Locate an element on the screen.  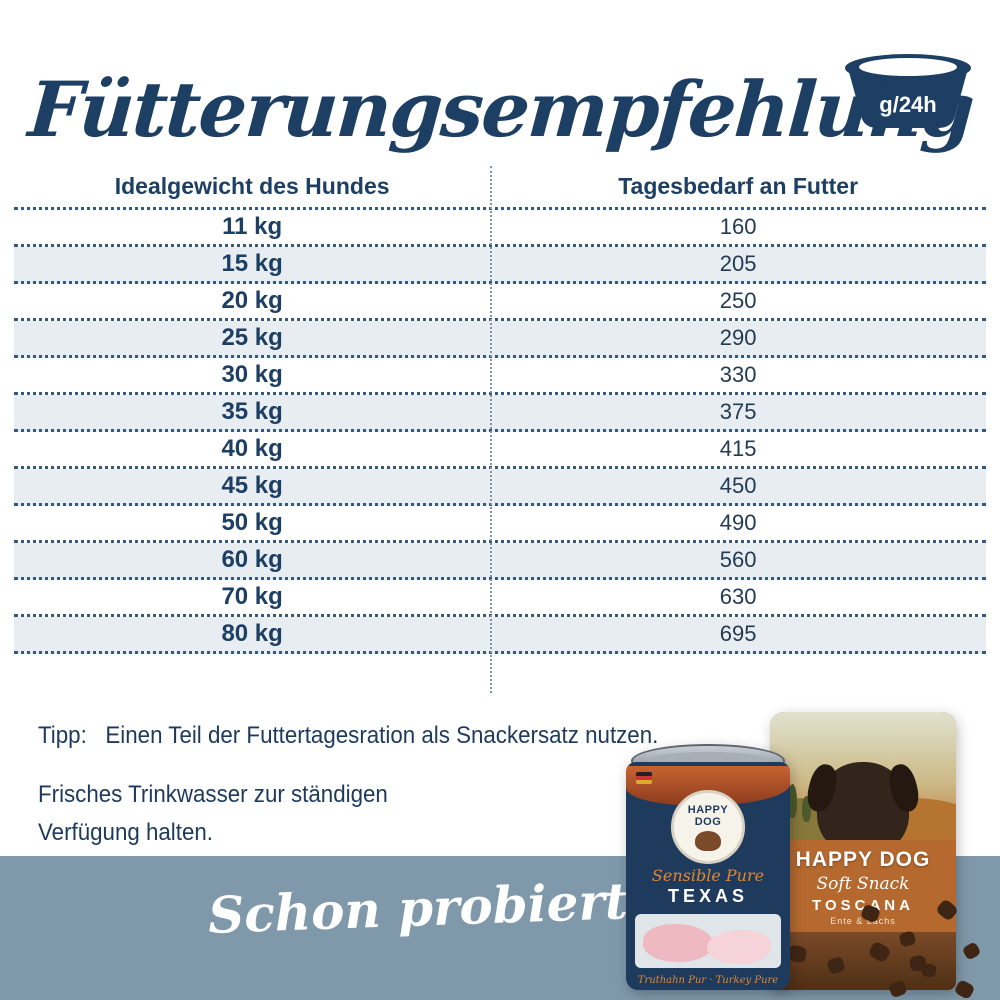
amount-cell: 630 is located at coordinates (738, 596).